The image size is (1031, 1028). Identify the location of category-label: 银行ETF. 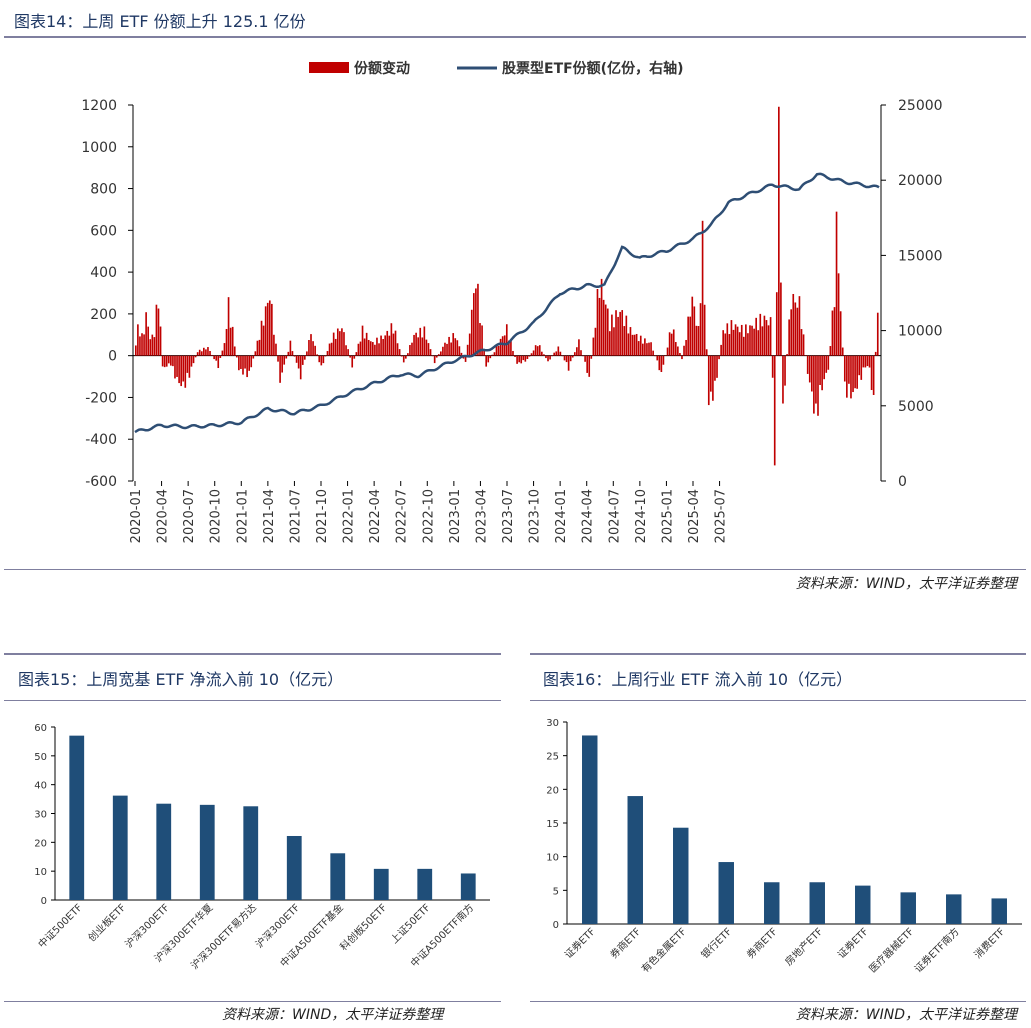
(716, 943).